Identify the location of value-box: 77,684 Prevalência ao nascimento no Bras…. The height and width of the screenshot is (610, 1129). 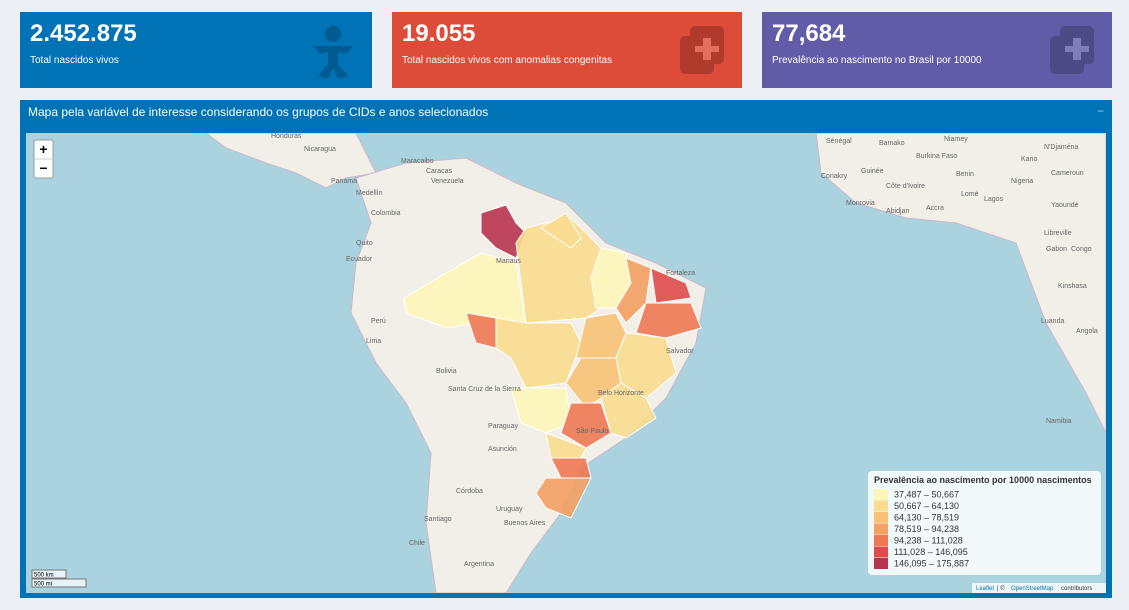
(937, 50).